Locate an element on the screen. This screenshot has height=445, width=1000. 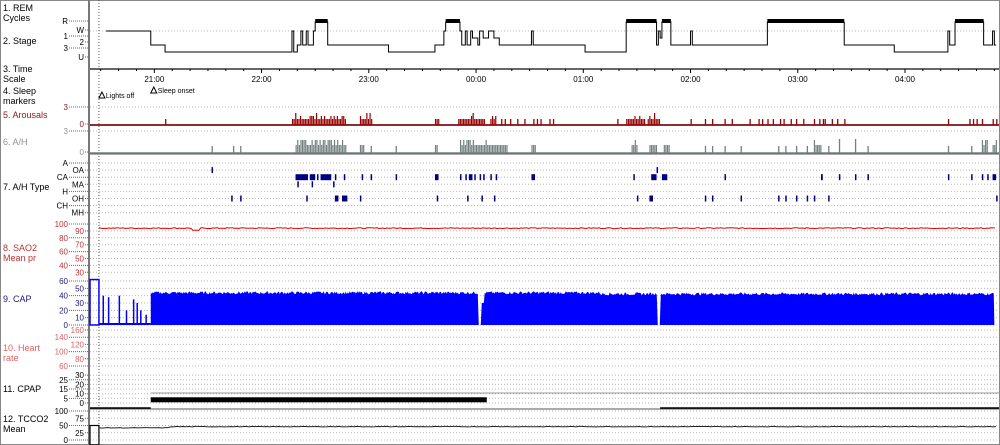
stage-level-label: 3 is located at coordinates (66, 48).